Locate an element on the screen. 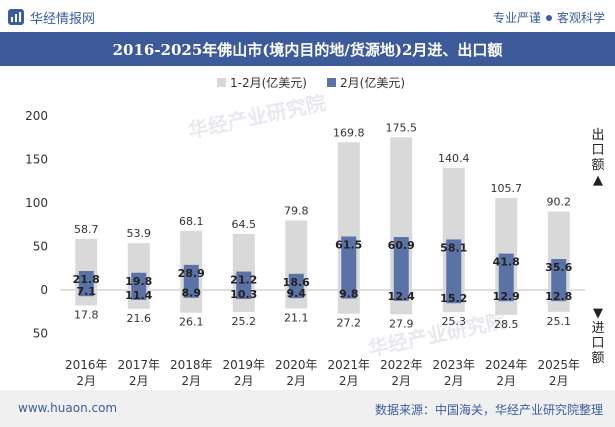 The width and height of the screenshot is (615, 427). title-bar: 2016-2025年佛山市(境内目的地/货源地)2月进、出口额 is located at coordinates (307, 49).